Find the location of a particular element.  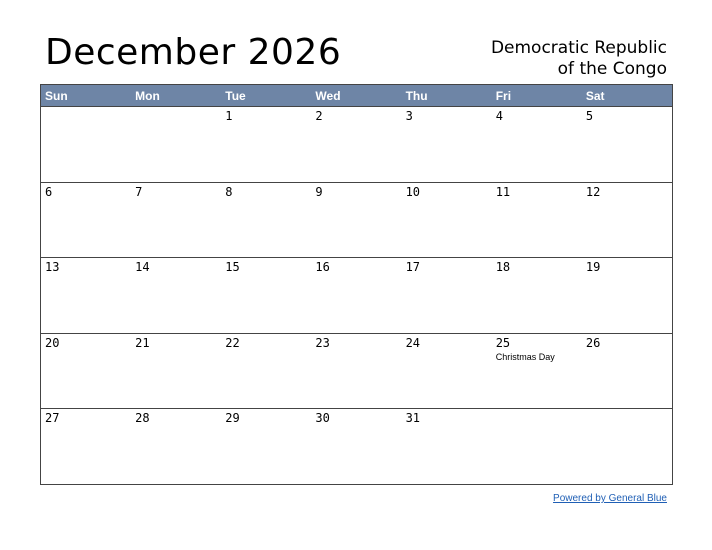

powered-by-link: Powered by General Blue is located at coordinates (610, 498).